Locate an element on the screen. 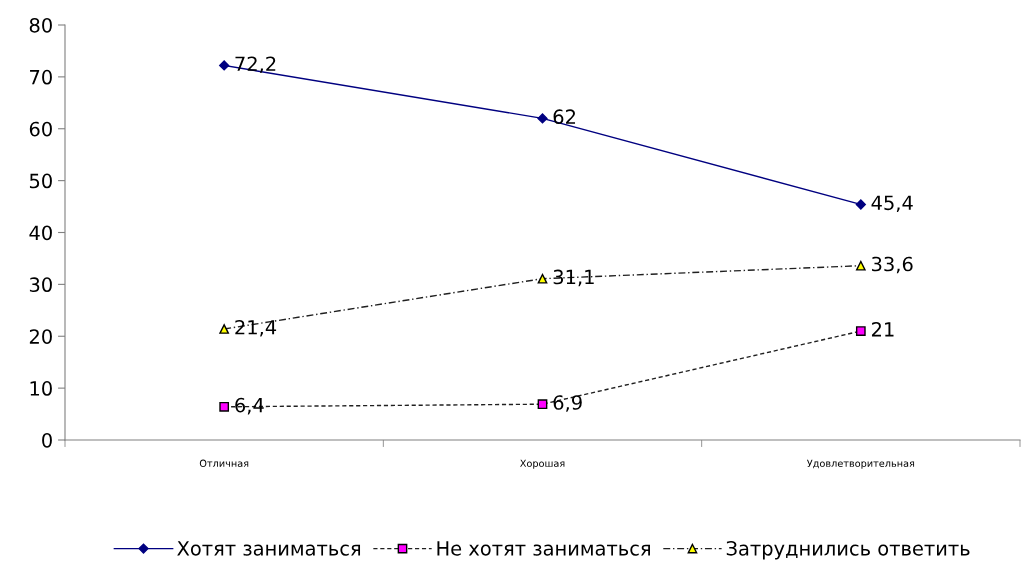 The width and height of the screenshot is (1029, 573). y-tick-label: 10 is located at coordinates (41, 388).